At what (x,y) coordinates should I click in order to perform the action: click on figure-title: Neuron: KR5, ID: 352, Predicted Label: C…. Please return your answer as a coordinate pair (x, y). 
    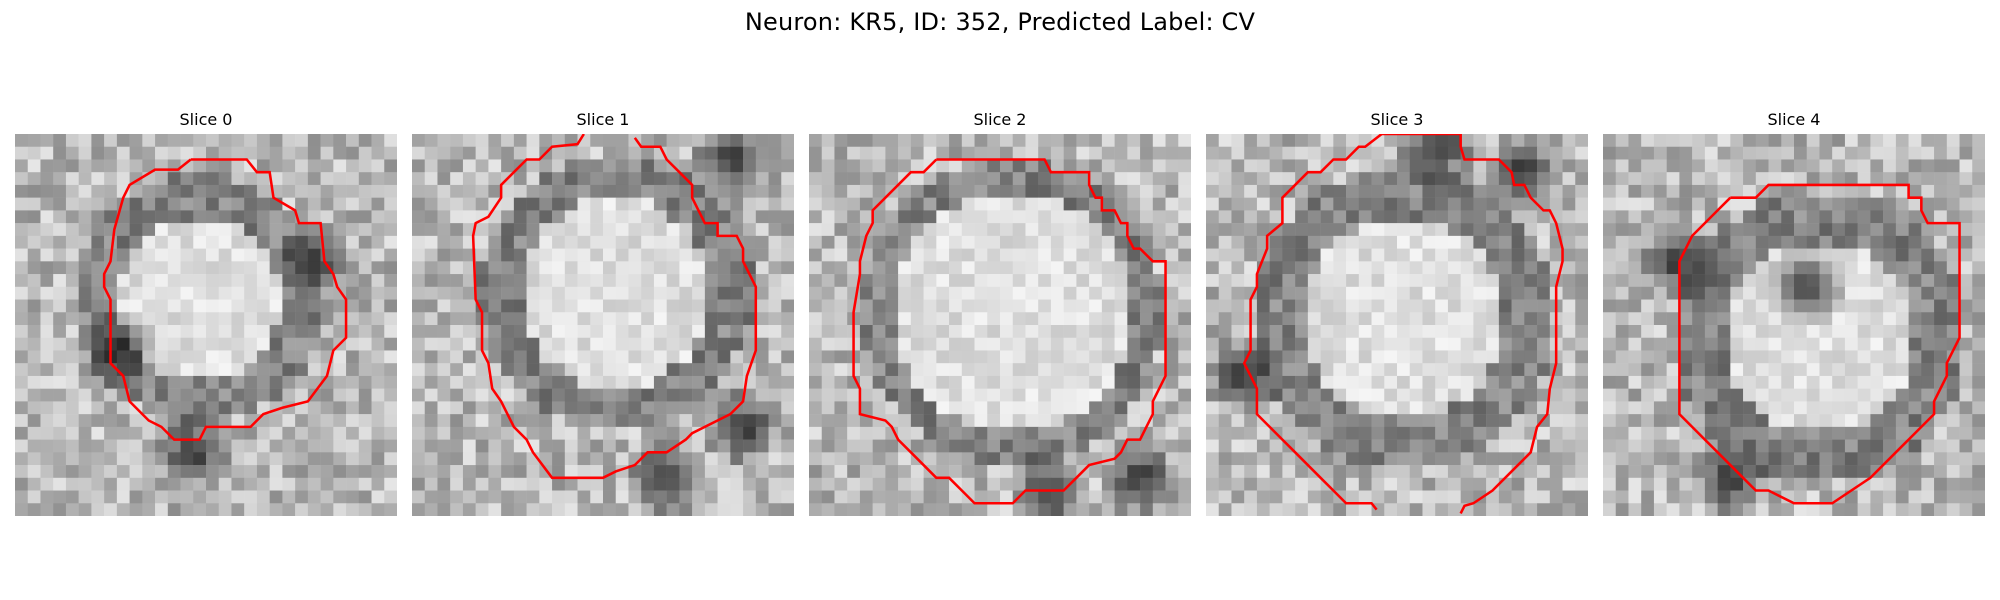
    Looking at the image, I should click on (1000, 22).